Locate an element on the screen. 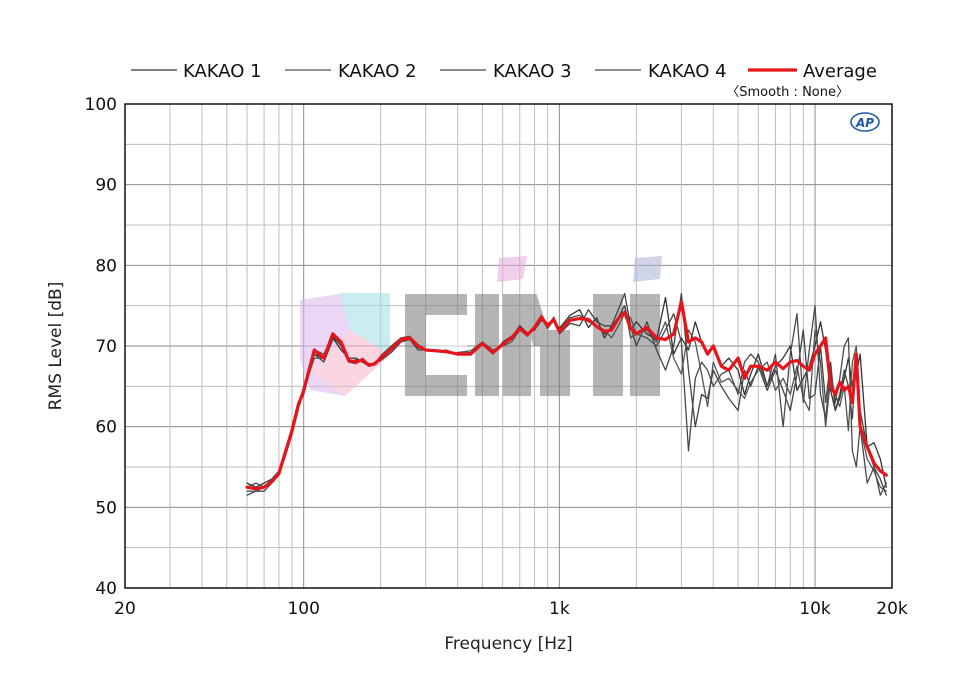 This screenshot has width=960, height=680. ap-logo-icon: AP is located at coordinates (865, 122).